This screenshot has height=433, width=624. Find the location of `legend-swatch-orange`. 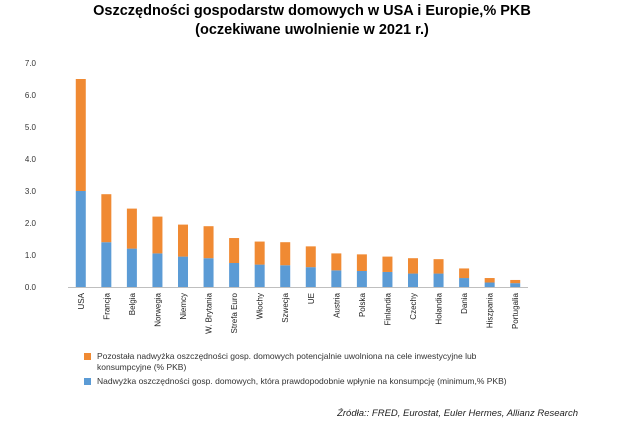

legend-swatch-orange is located at coordinates (87, 356).